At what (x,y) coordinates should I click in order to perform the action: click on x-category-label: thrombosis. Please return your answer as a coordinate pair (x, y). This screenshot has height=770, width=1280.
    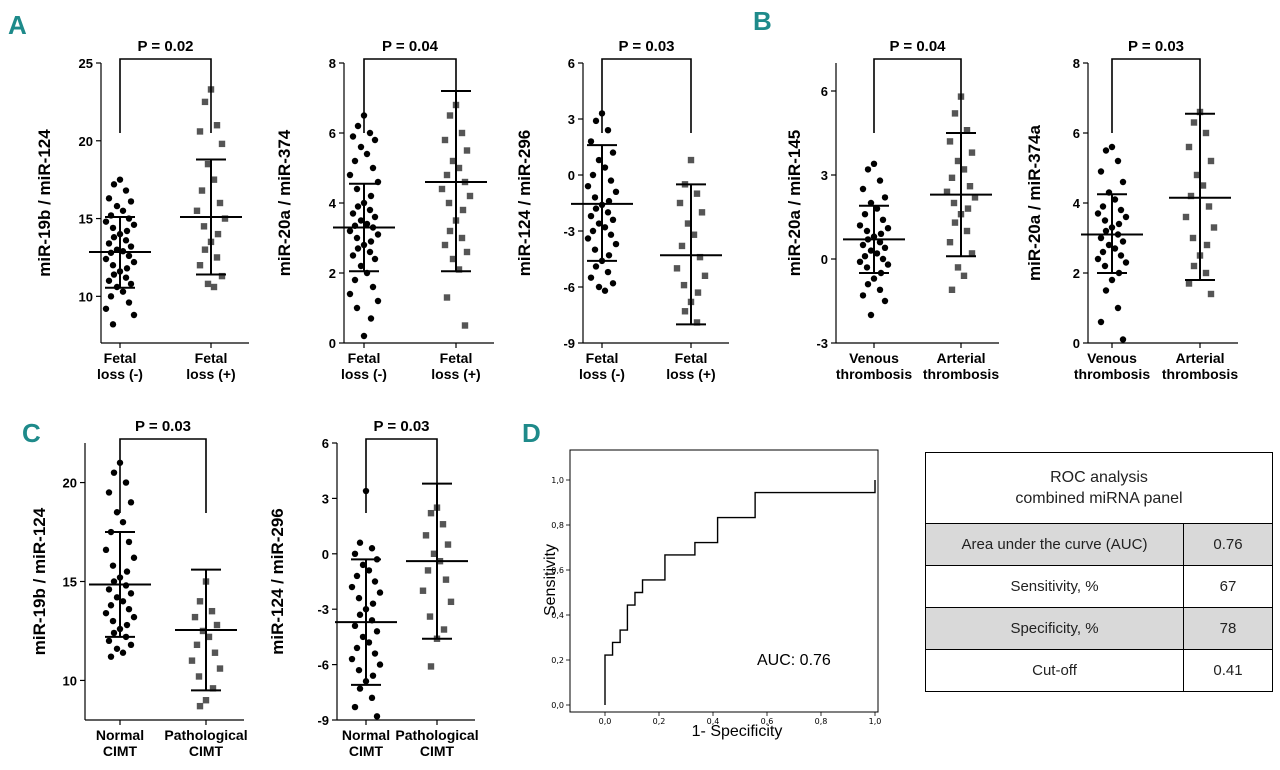
    Looking at the image, I should click on (1200, 374).